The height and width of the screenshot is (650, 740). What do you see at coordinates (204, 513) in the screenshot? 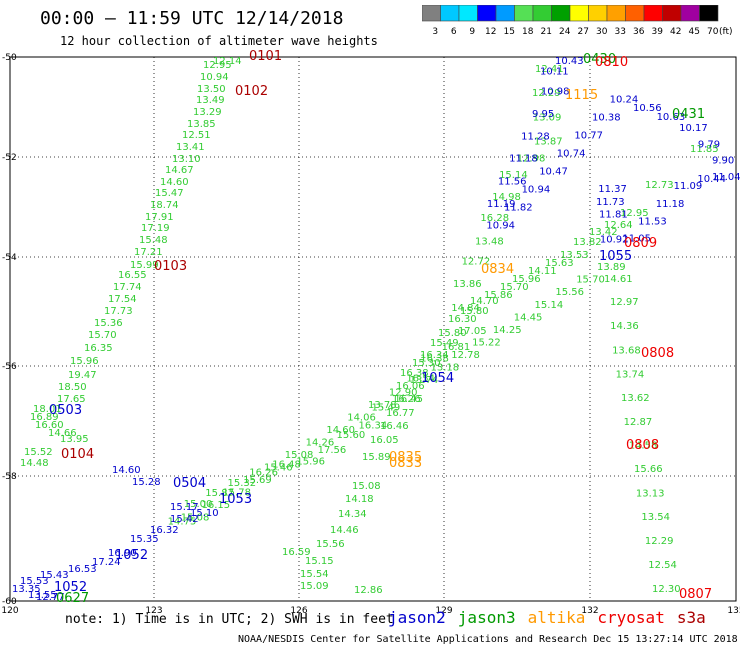
I see `wave-height-value: 15.10` at bounding box center [204, 513].